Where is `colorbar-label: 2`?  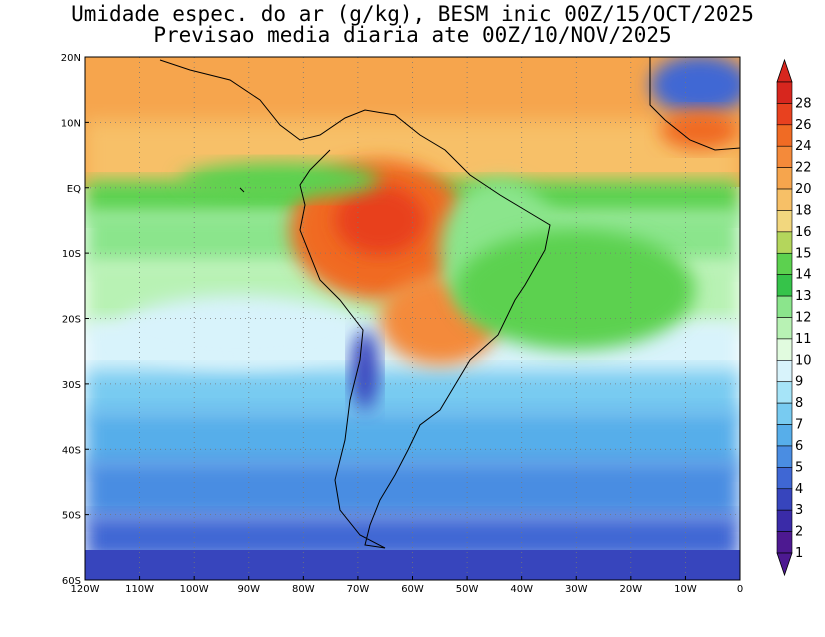 colorbar-label: 2 is located at coordinates (799, 532).